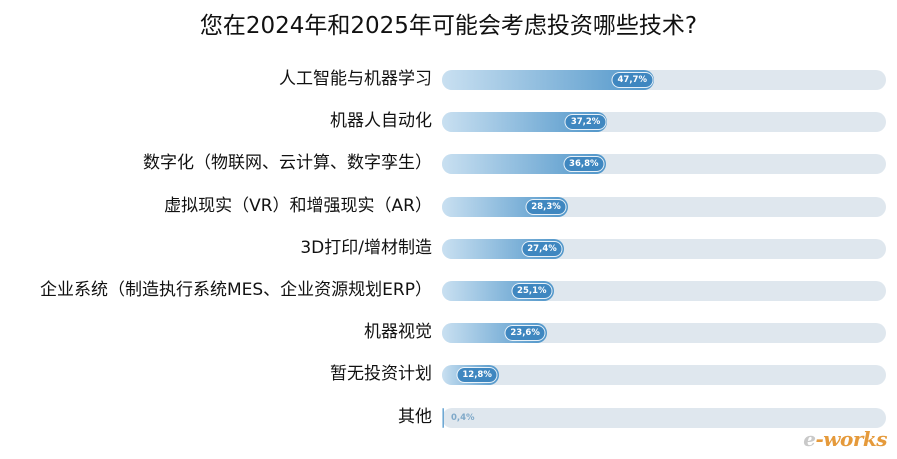 Image resolution: width=897 pixels, height=459 pixels. I want to click on watermark-text: -works, so click(851, 439).